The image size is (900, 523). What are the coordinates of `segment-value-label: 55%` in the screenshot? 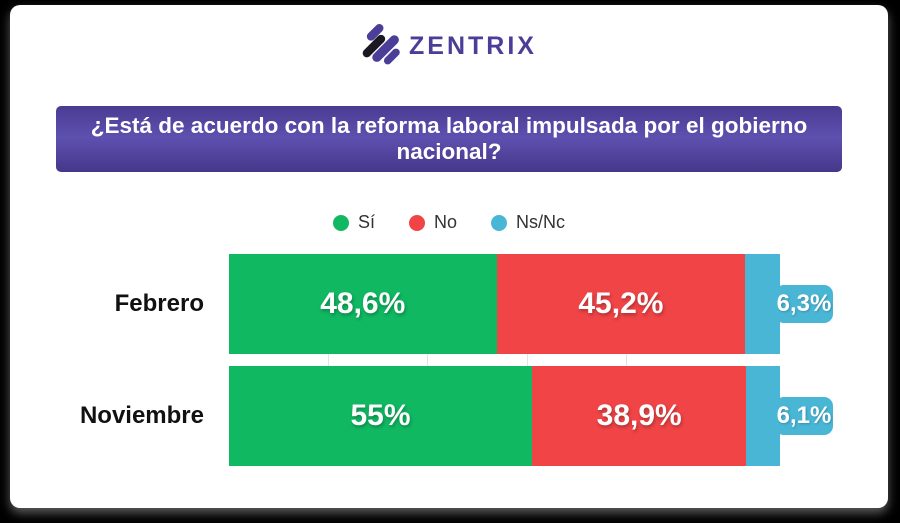 It's located at (380, 415).